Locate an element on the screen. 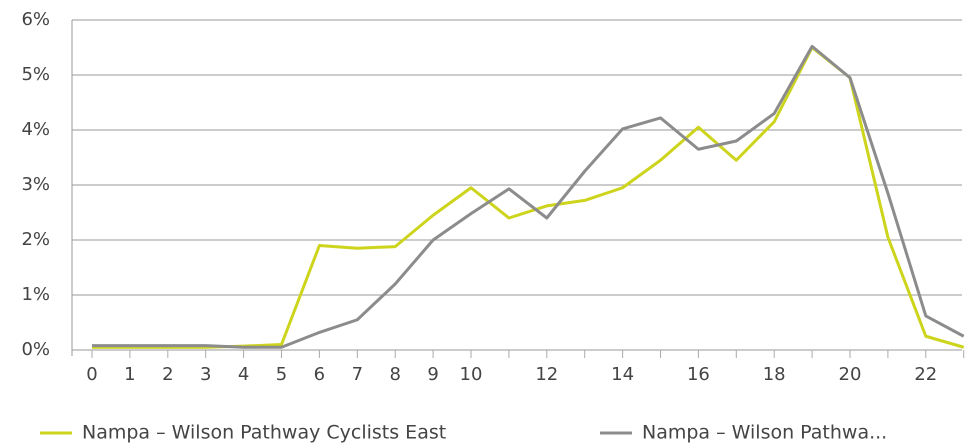 The height and width of the screenshot is (448, 966). y-tick-label: 3% is located at coordinates (35, 184).